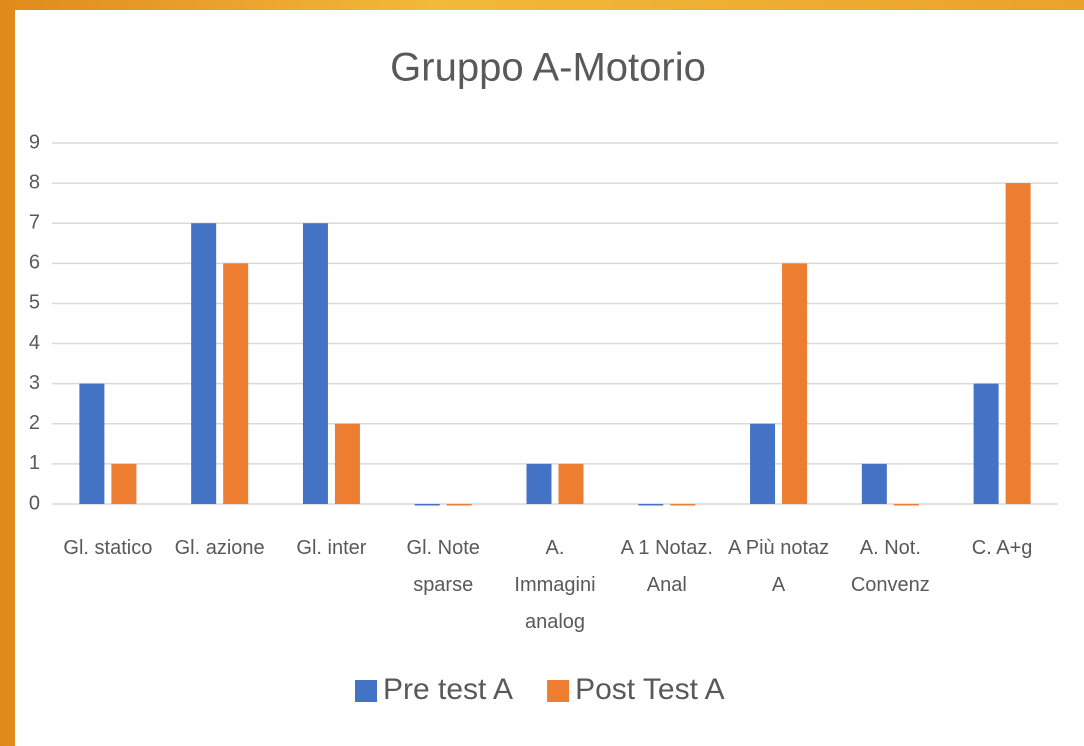 The image size is (1084, 746). What do you see at coordinates (34, 383) in the screenshot?
I see `y-tick-label: 3` at bounding box center [34, 383].